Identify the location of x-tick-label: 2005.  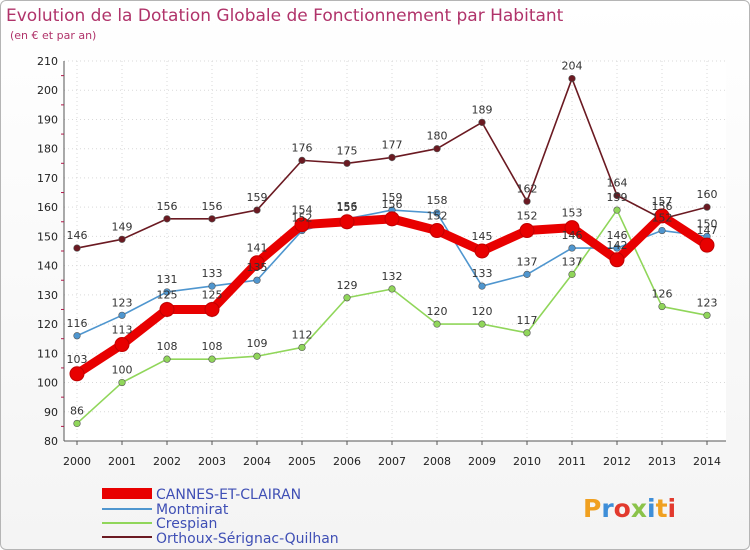
(302, 461).